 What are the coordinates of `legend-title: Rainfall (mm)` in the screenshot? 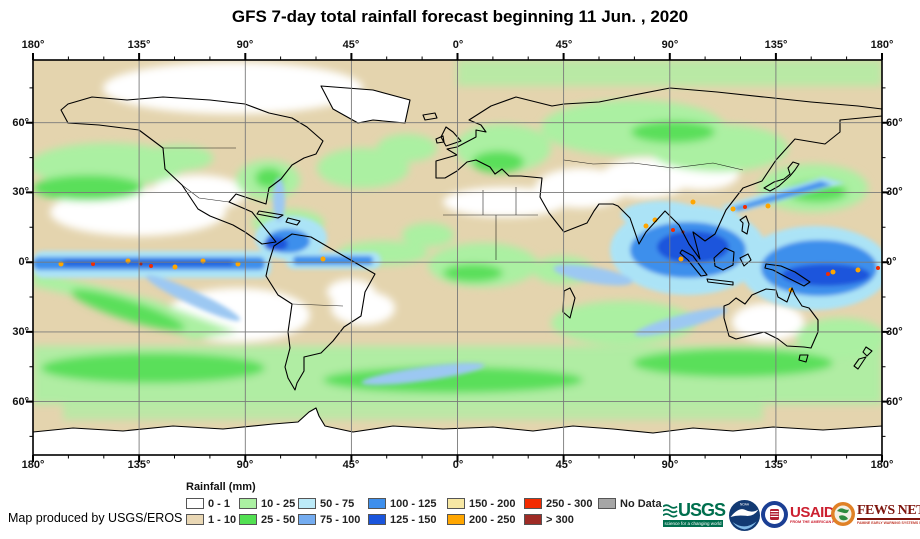 It's located at (221, 487).